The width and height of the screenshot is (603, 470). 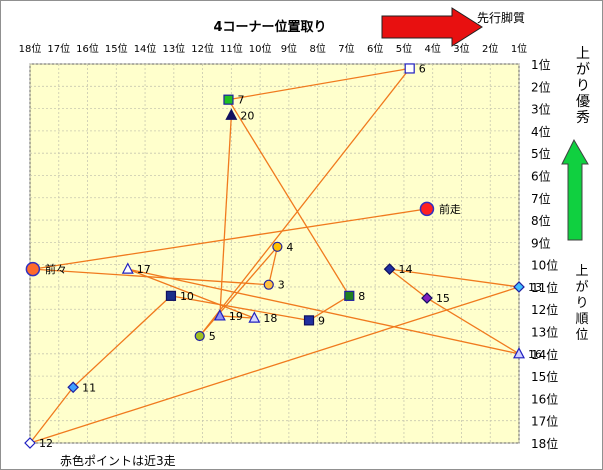 What do you see at coordinates (541, 153) in the screenshot?
I see `y-tick-label: 5位` at bounding box center [541, 153].